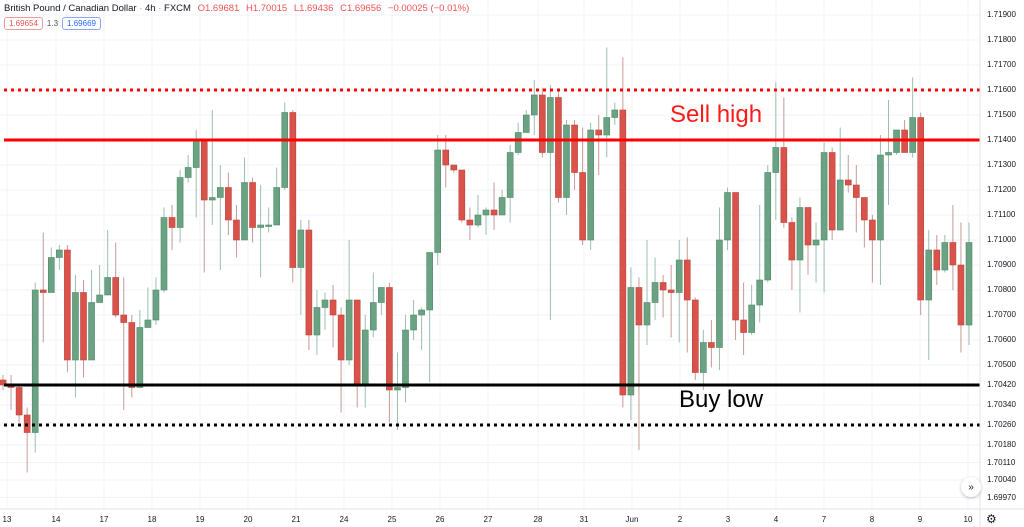 The width and height of the screenshot is (1024, 527). I want to click on ohlc-open: O1.69681, so click(218, 8).